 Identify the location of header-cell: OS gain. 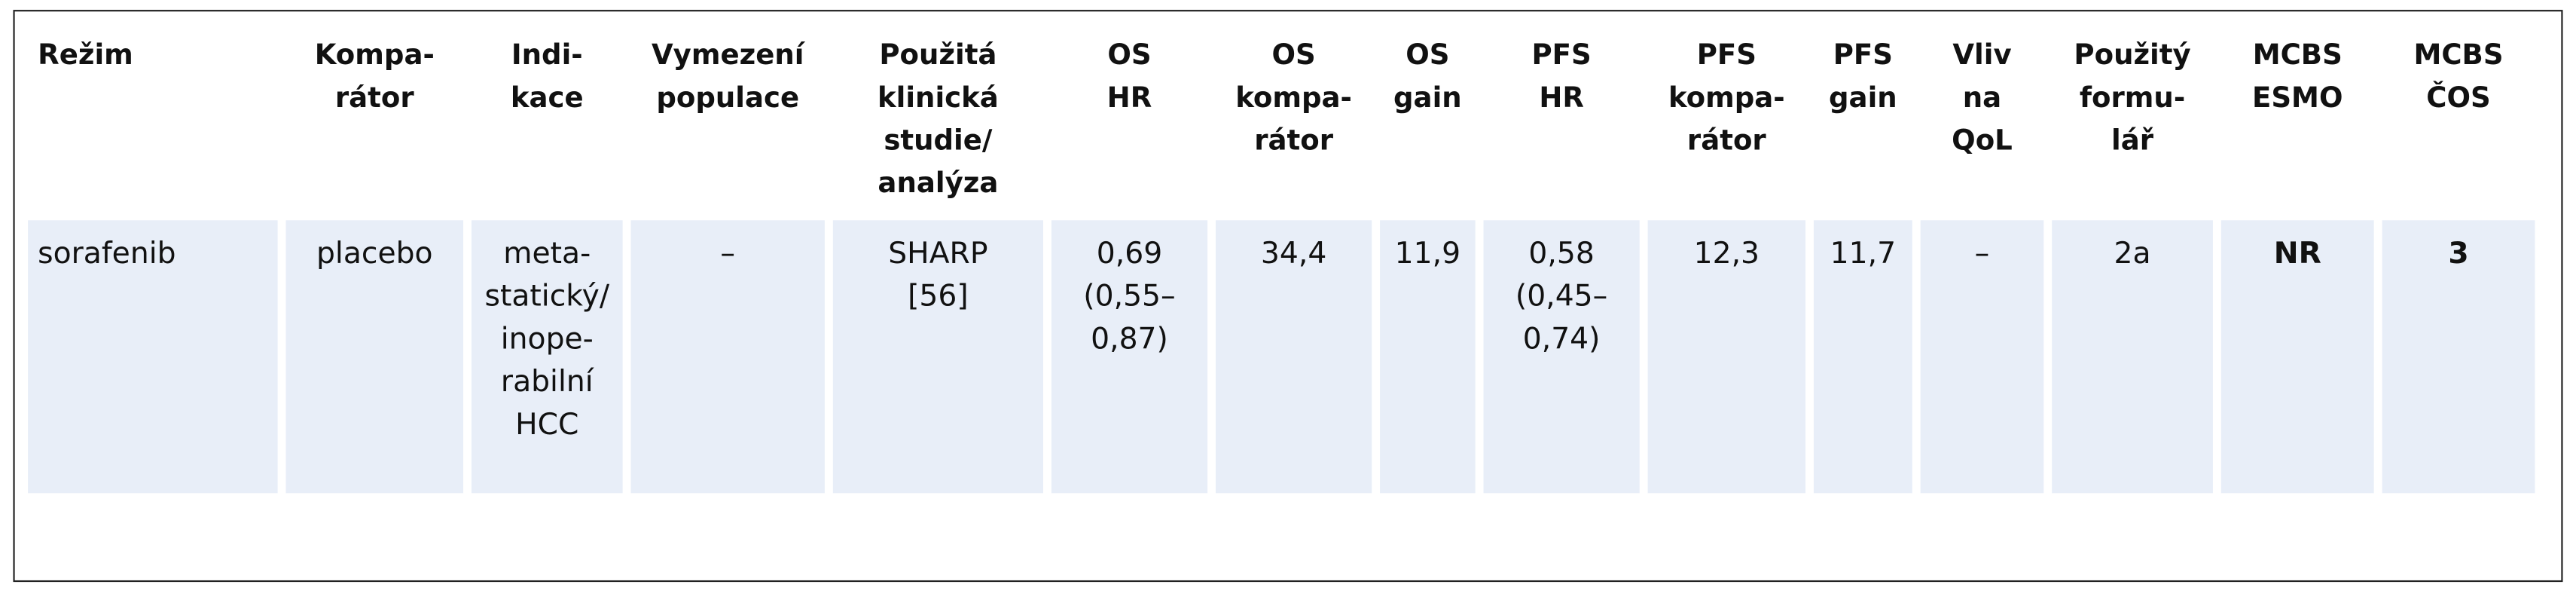
(1428, 77).